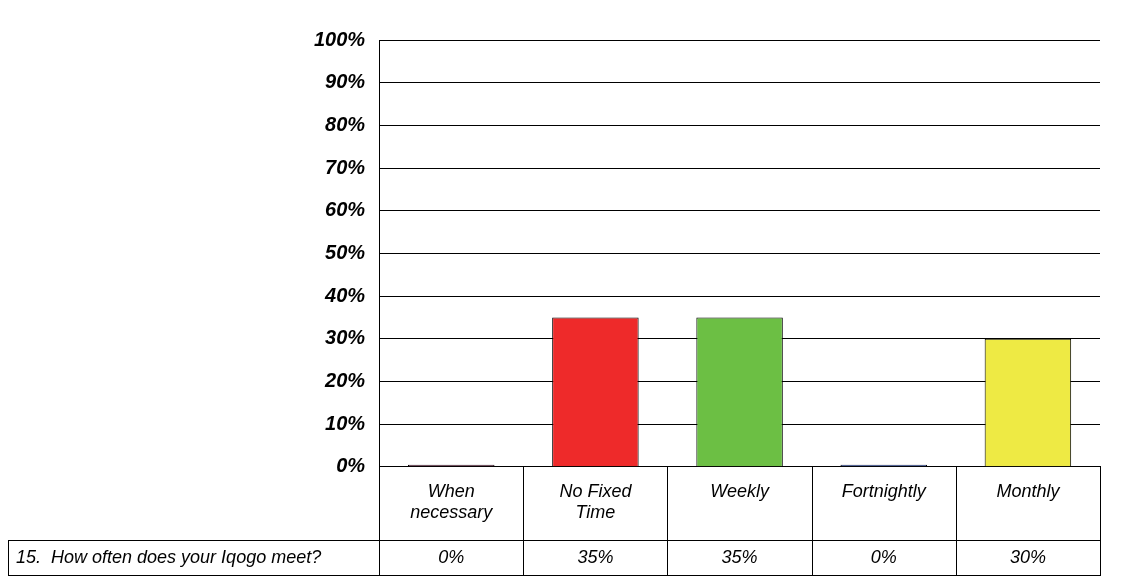 This screenshot has width=1134, height=578. I want to click on text: 30%, so click(1027, 557).